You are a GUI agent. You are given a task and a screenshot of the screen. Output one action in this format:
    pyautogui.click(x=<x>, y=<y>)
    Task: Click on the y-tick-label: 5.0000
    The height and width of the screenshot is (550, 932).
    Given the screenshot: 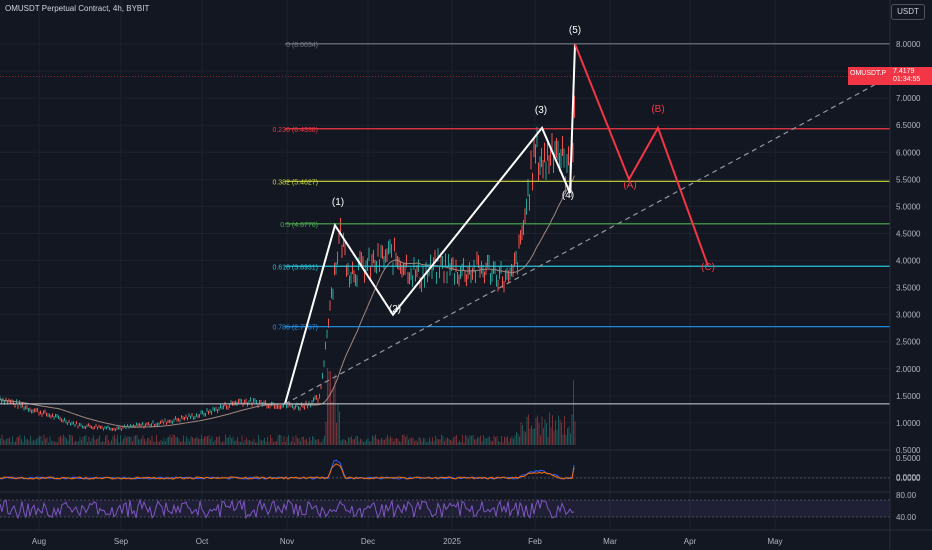 What is the action you would take?
    pyautogui.click(x=908, y=206)
    